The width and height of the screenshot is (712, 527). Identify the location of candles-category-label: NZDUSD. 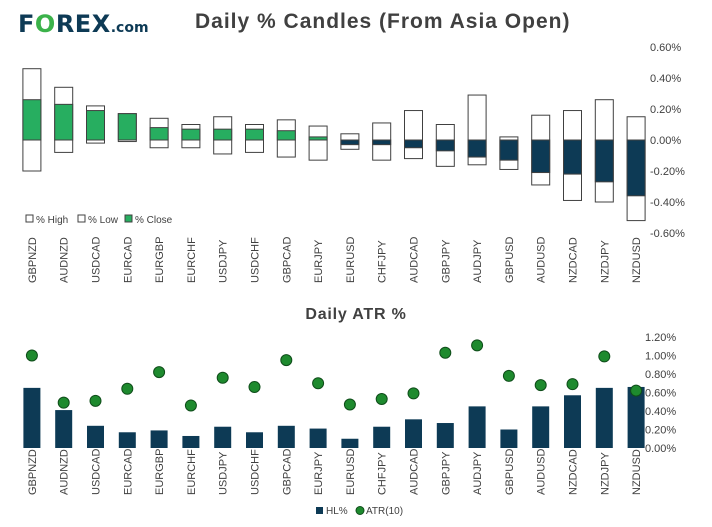
(637, 260).